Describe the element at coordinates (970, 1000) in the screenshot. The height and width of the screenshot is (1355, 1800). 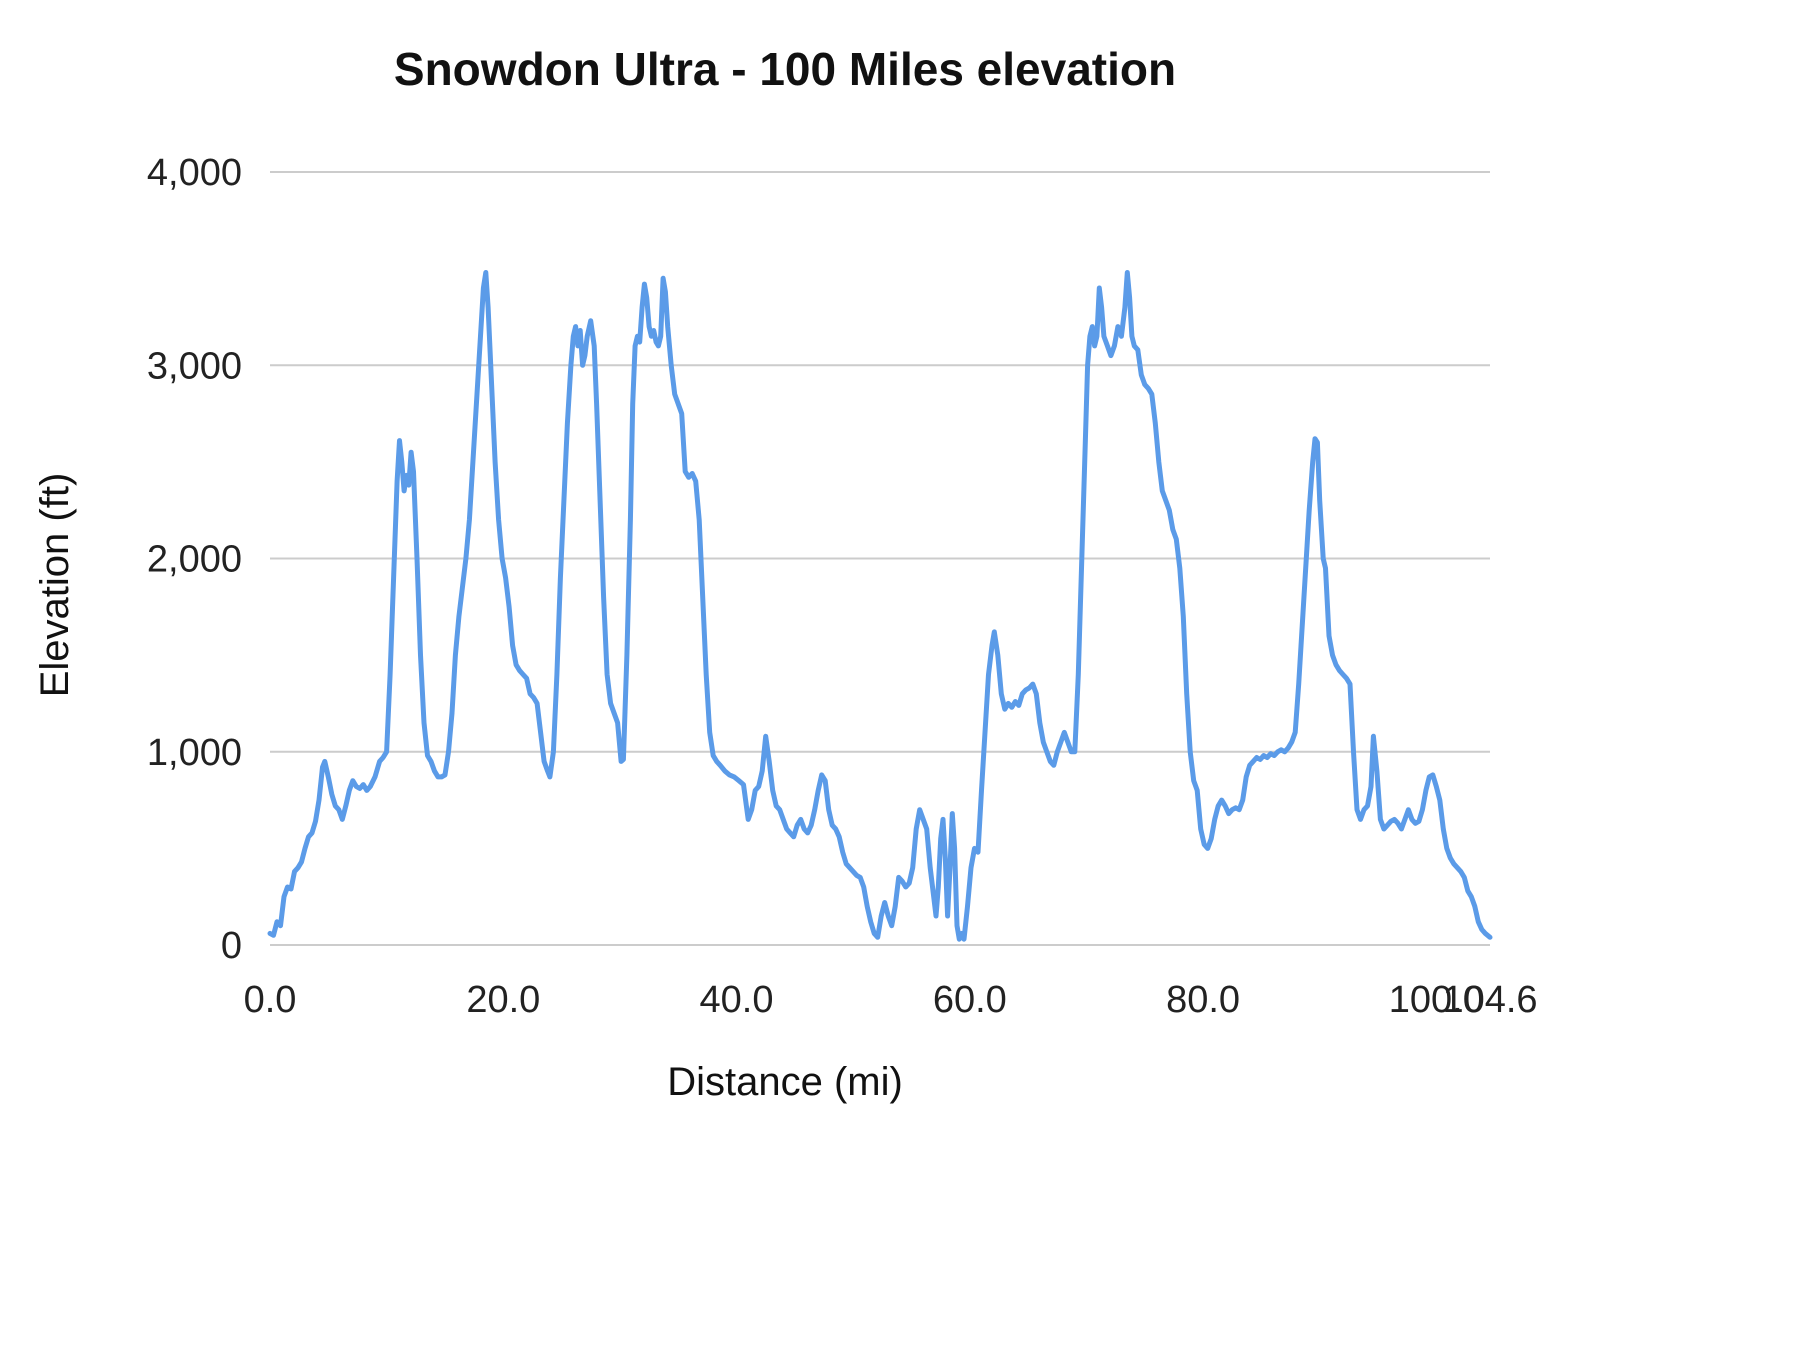
I see `x-tick-label: 60.0` at that location.